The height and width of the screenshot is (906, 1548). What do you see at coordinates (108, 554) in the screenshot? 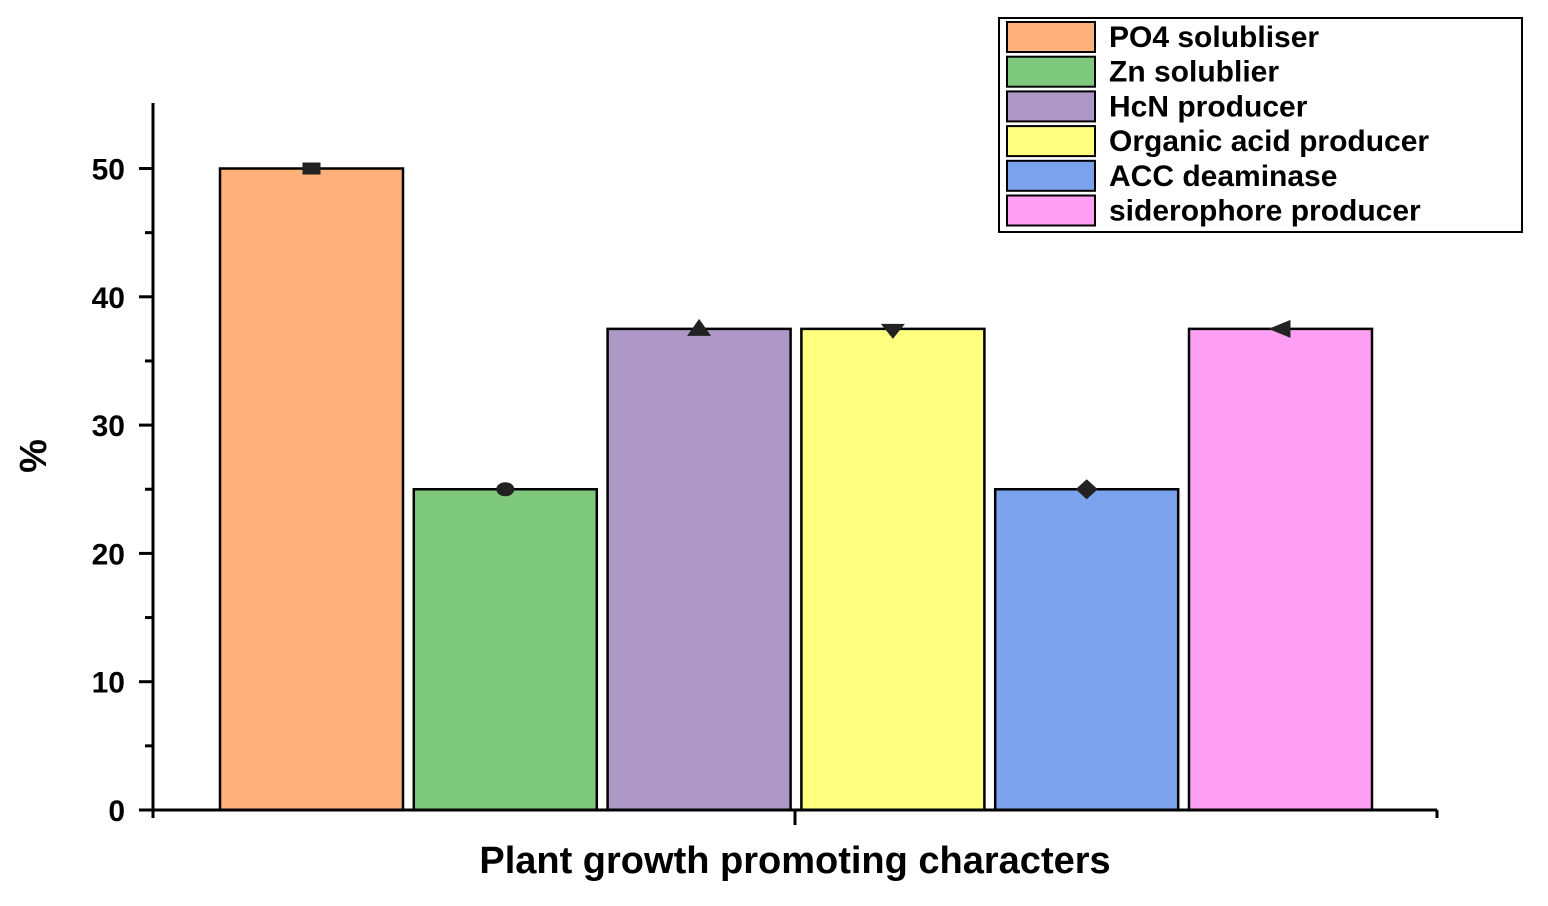
I see `y-tick-label: 20` at bounding box center [108, 554].